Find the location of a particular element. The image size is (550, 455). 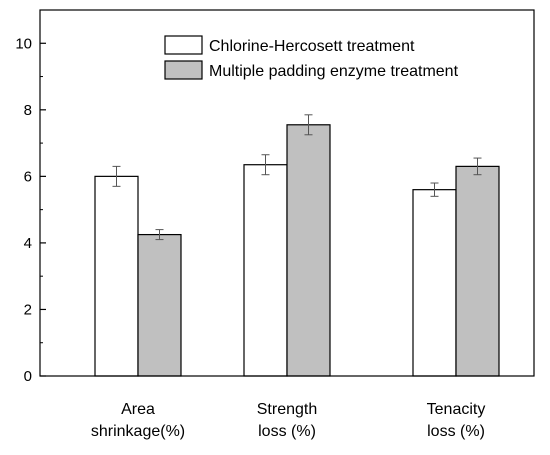

y-tick-label: 6 is located at coordinates (28, 176).